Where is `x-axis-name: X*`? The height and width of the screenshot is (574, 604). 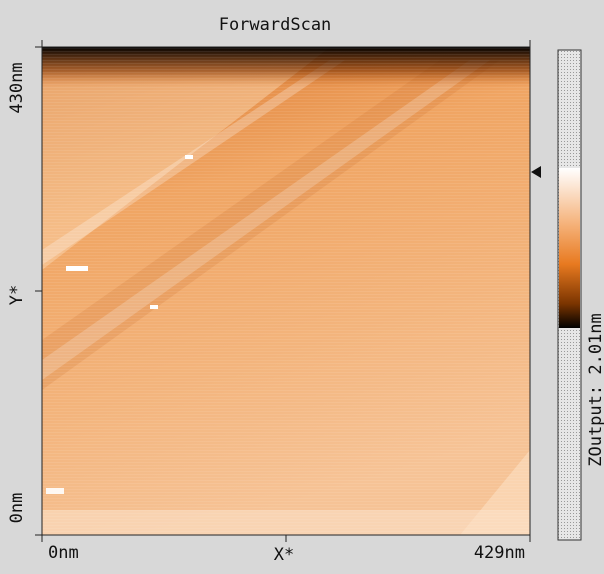 x-axis-name: X* is located at coordinates (284, 555).